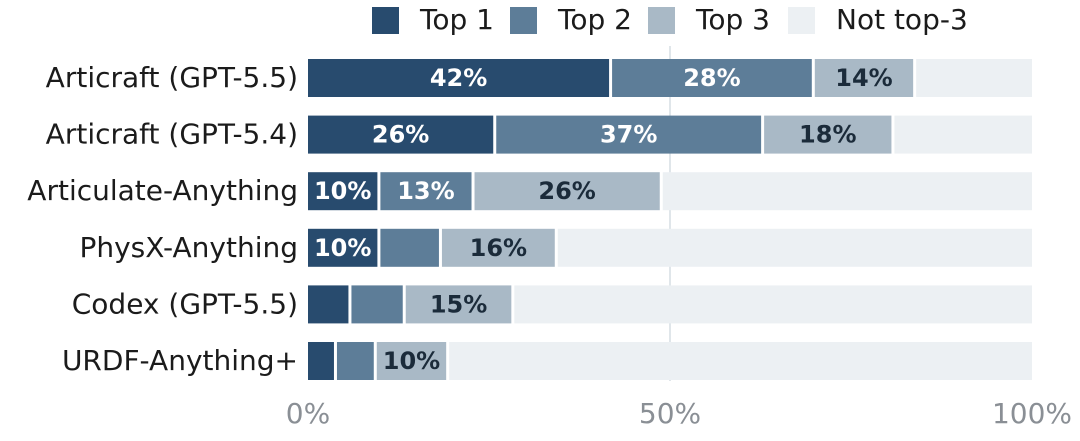  I want to click on data-label: 18%, so click(827, 135).